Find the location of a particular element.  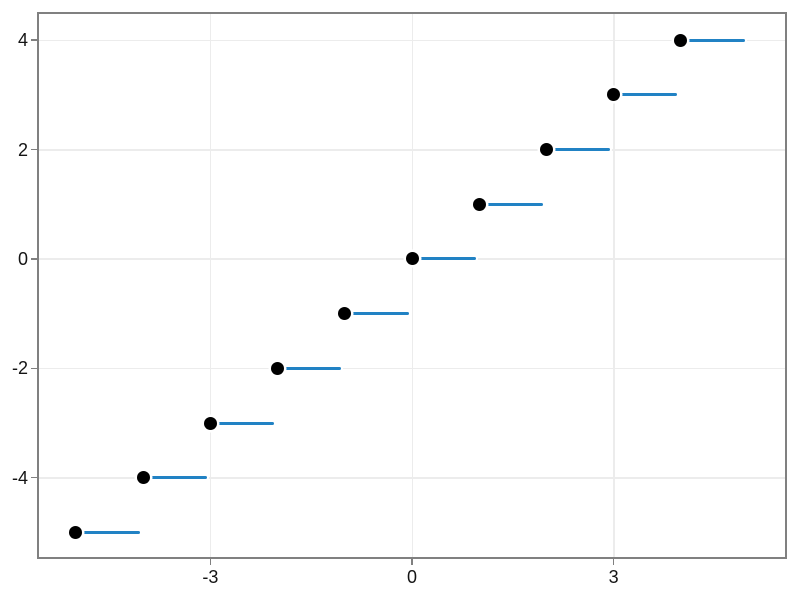

y-tick-label: 0 is located at coordinates (22, 258).